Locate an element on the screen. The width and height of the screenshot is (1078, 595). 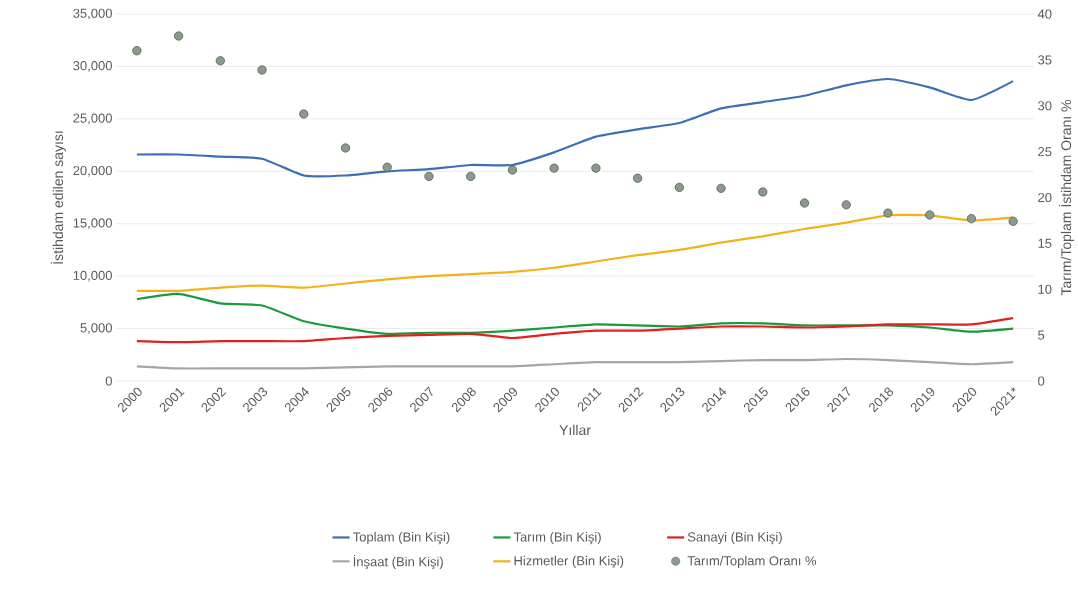
legend-label: Hizmetler (Bin Kişi) is located at coordinates (569, 562).